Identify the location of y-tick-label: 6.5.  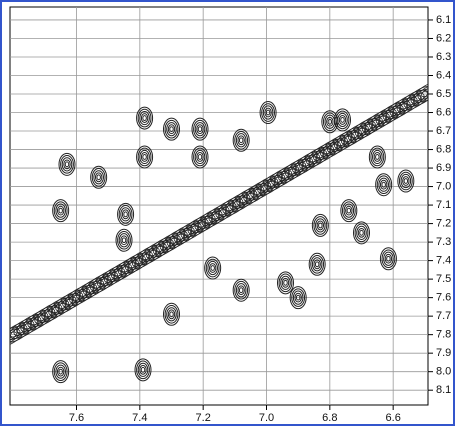
(443, 94).